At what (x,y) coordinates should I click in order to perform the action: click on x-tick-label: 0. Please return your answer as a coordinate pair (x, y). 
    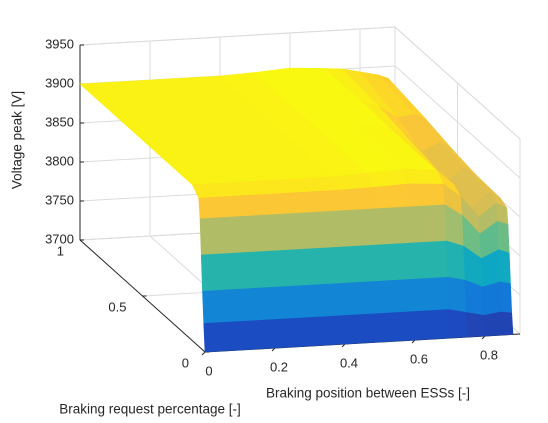
    Looking at the image, I should click on (208, 370).